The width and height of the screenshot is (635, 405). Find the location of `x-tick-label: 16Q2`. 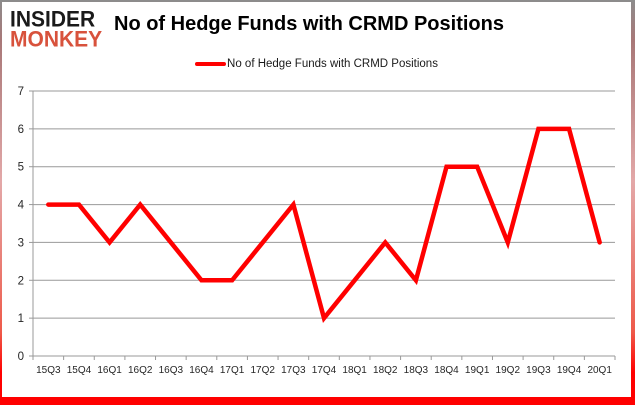

x-tick-label: 16Q2 is located at coordinates (140, 370).